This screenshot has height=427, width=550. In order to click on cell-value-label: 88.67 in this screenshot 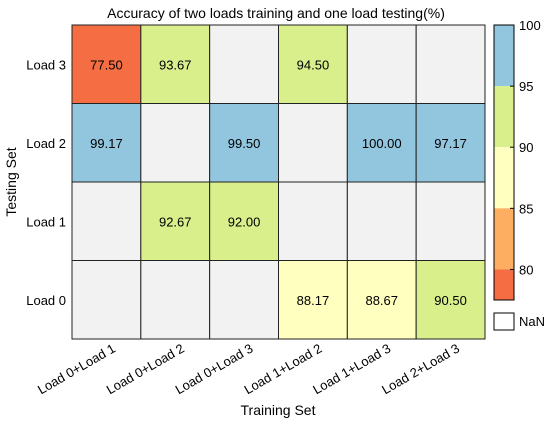, I will do `click(381, 300)`.